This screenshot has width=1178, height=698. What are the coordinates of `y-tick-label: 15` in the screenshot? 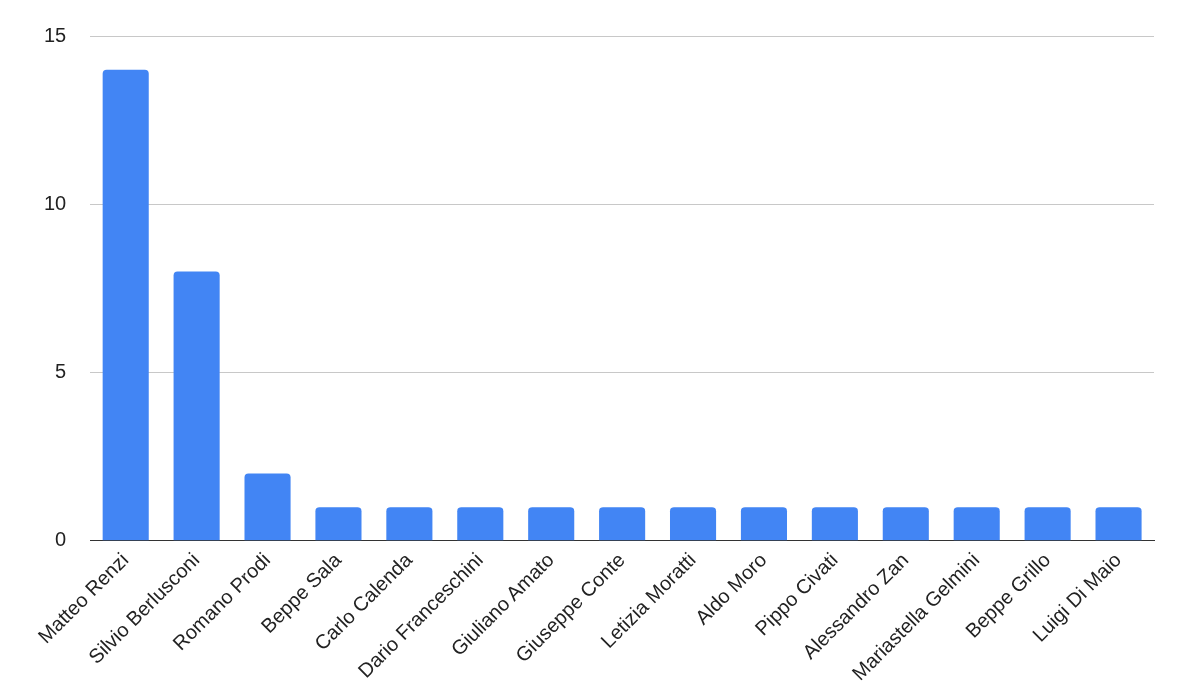 It's located at (55, 34).